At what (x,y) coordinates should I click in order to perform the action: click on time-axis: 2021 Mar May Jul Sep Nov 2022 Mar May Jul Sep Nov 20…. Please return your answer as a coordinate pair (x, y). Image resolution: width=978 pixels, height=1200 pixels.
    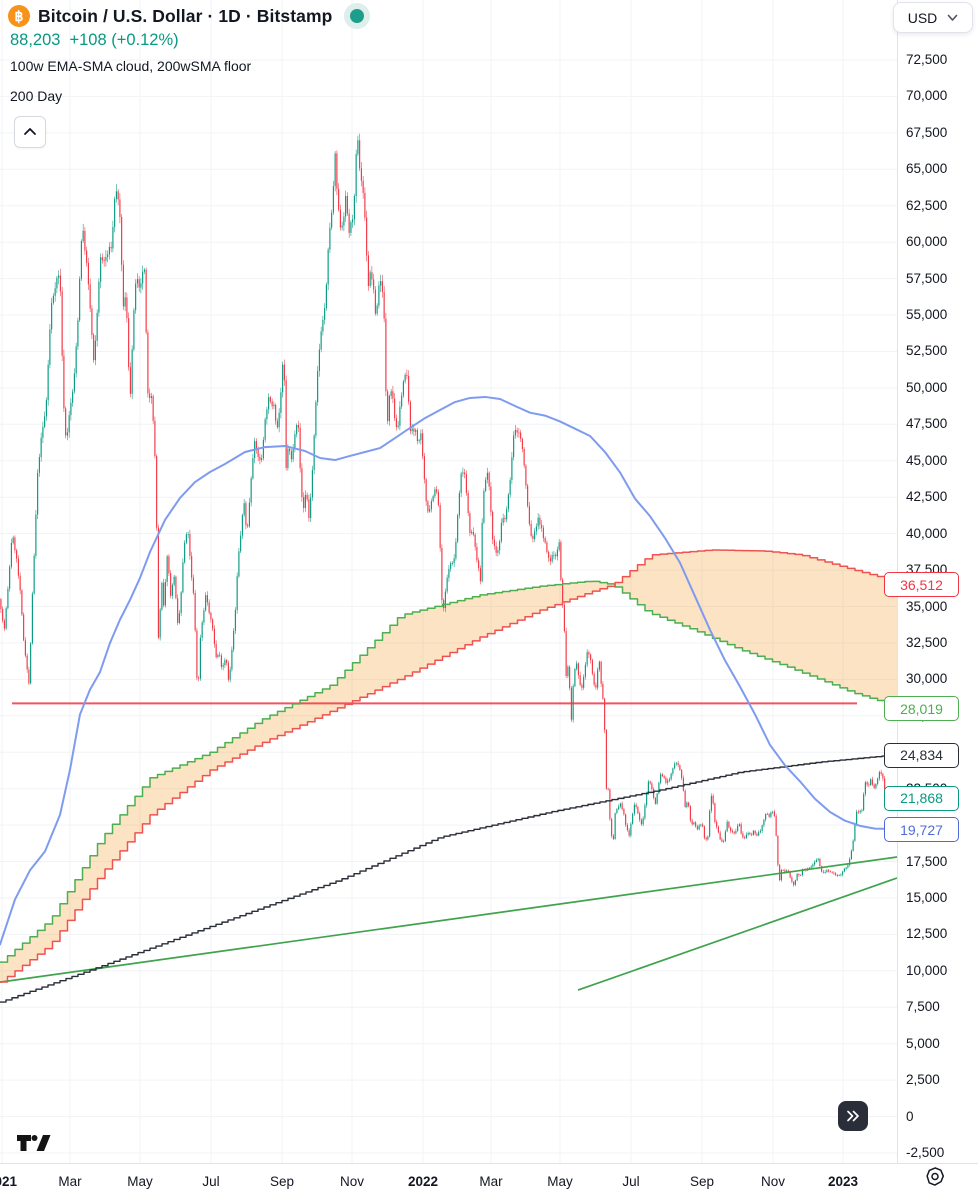
    Looking at the image, I should click on (489, 1181).